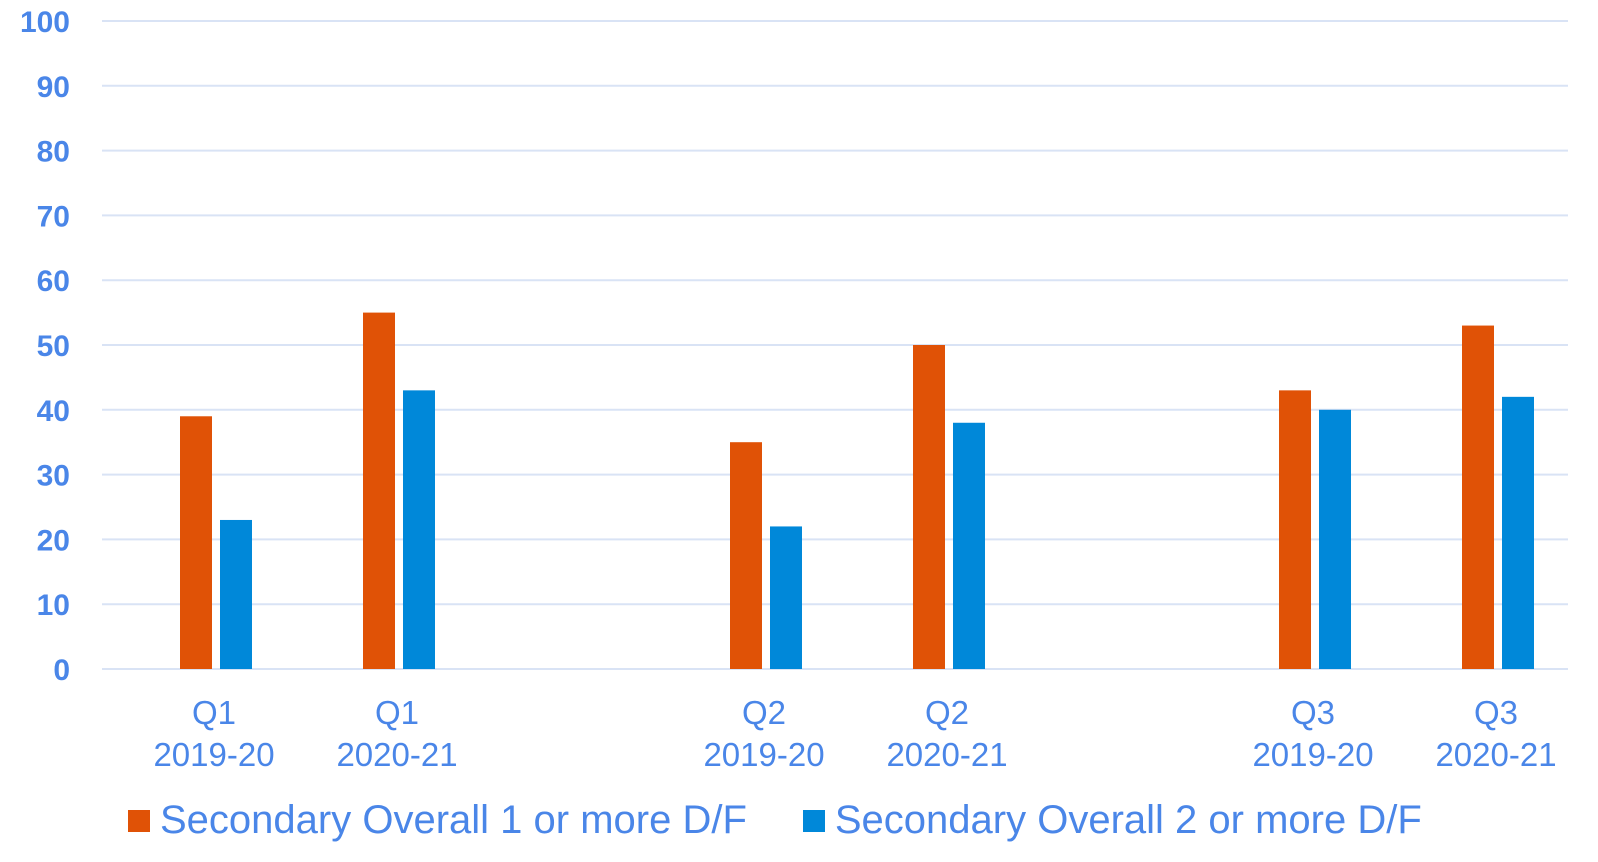 Image resolution: width=1598 pixels, height=862 pixels. I want to click on legend-item-series-2: Secondary Overall 2 or more D/F, so click(1112, 820).